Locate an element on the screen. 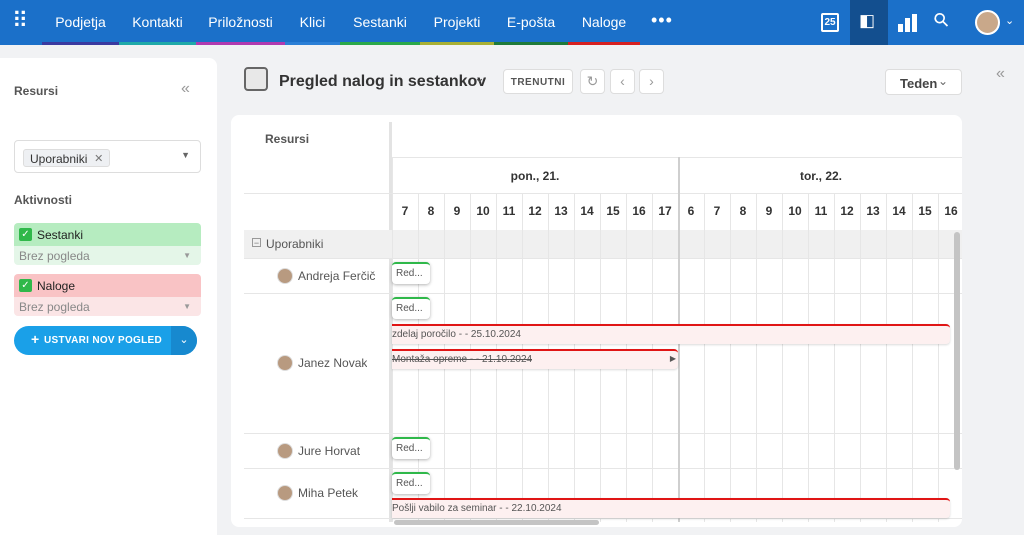 Image resolution: width=1024 pixels, height=535 pixels. vertical-scrollbar is located at coordinates (957, 351).